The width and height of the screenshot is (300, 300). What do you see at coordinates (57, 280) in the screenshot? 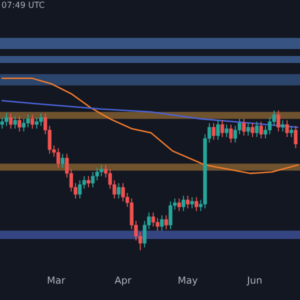
I see `x-tick-label: Mar` at bounding box center [57, 280].